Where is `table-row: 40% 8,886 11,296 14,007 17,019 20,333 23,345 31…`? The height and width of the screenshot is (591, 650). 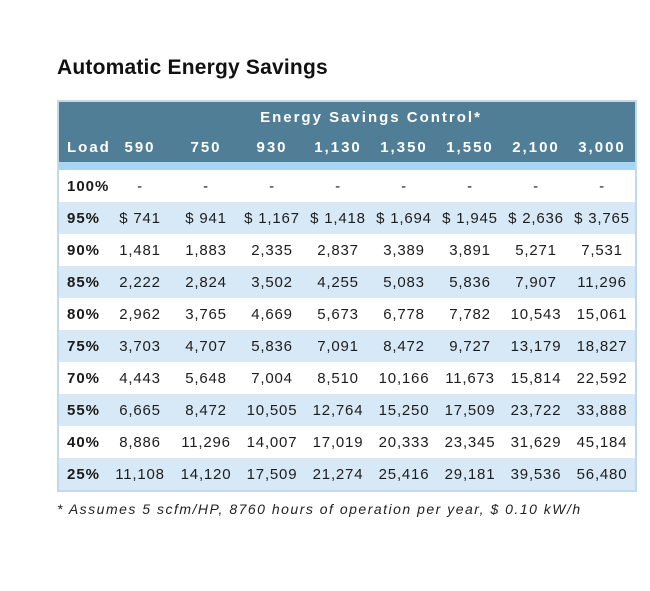 table-row: 40% 8,886 11,296 14,007 17,019 20,333 23,345 31… is located at coordinates (347, 442).